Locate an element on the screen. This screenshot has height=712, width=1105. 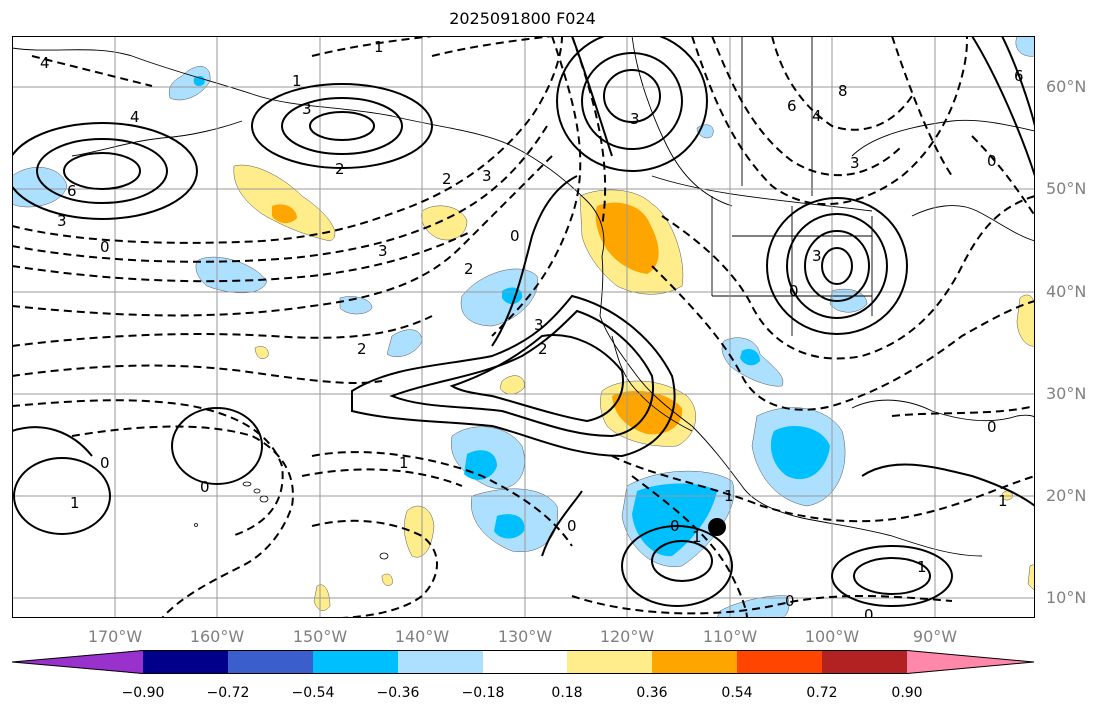
lon-label: 160°W is located at coordinates (217, 636).